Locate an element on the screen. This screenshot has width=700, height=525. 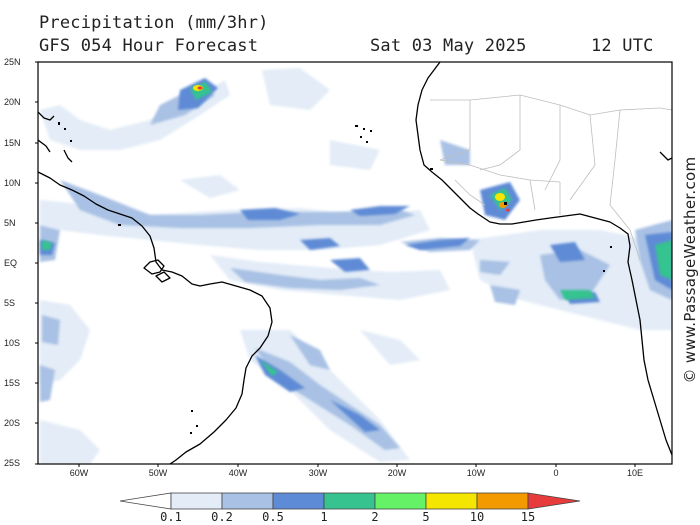
forecast-time: 12 UTC is located at coordinates (622, 46).